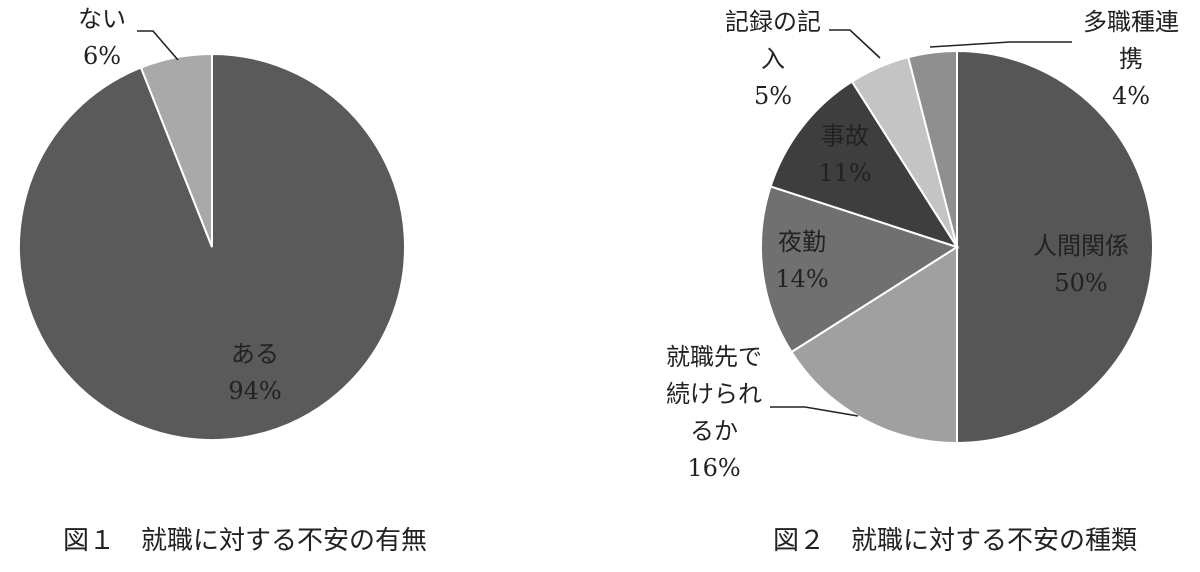 Image resolution: width=1200 pixels, height=572 pixels. Describe the element at coordinates (1131, 96) in the screenshot. I see `slice-value-label: 4%` at that location.